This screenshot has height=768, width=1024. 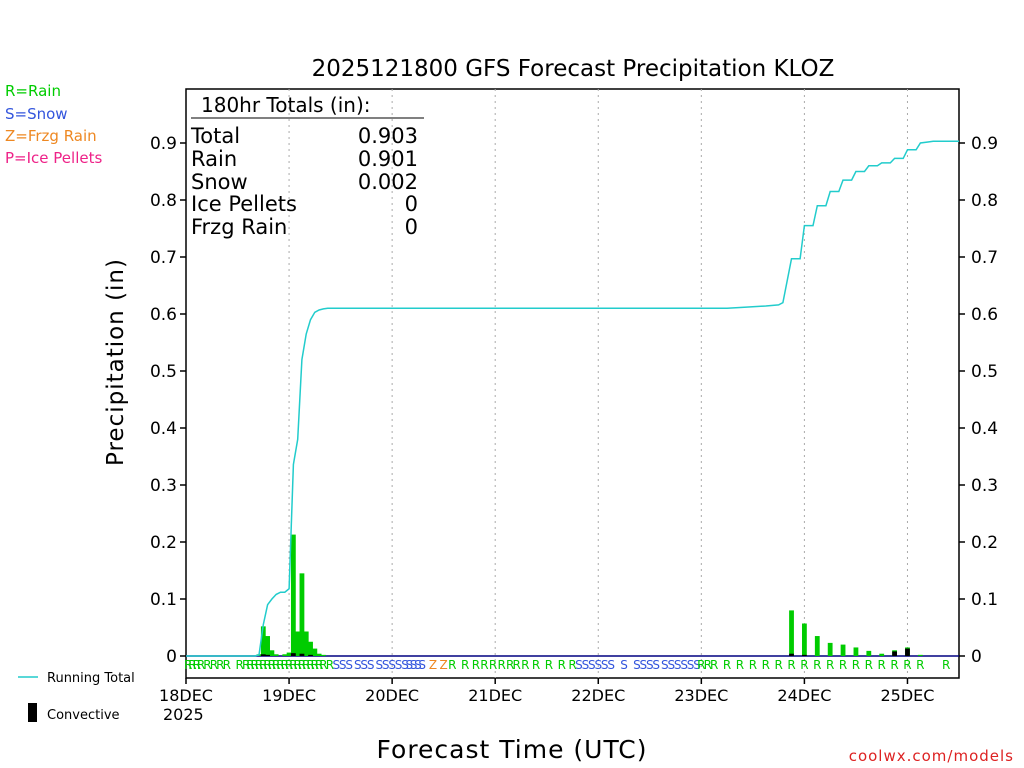 I want to click on y-tick-label-right: 0.1, so click(x=984, y=600).